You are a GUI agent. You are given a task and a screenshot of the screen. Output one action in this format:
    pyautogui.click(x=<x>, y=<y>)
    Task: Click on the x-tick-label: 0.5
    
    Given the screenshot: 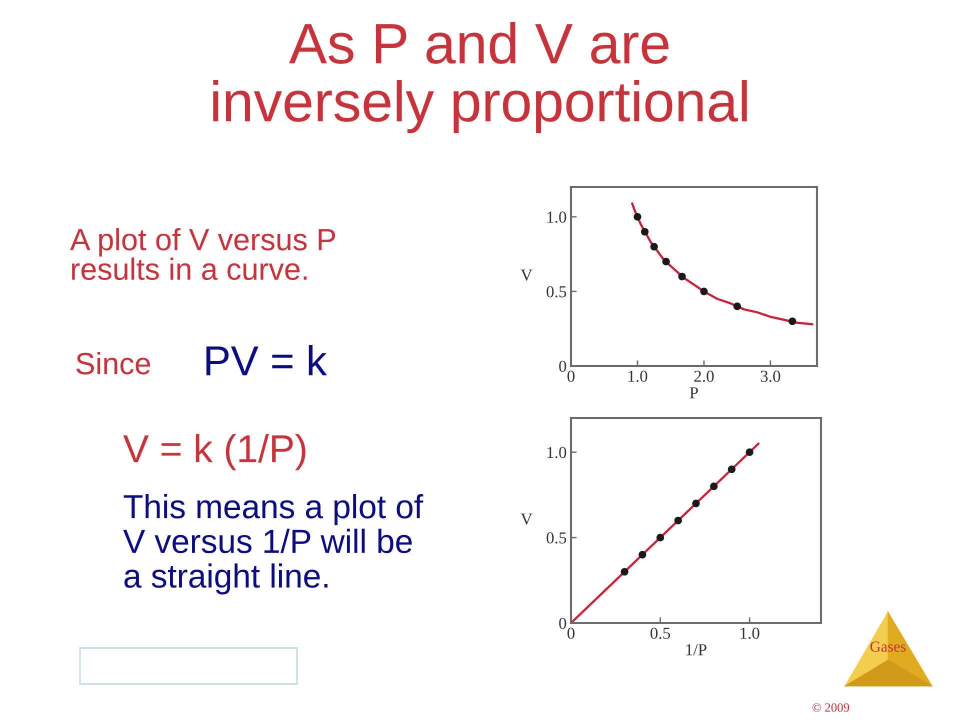 What is the action you would take?
    pyautogui.click(x=660, y=633)
    